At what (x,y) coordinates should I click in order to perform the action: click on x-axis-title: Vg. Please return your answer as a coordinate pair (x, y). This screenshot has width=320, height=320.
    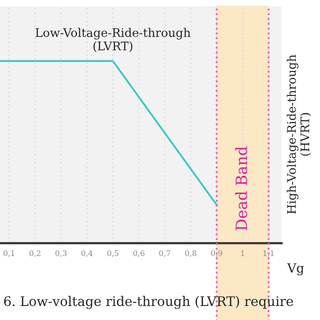
    Looking at the image, I should click on (295, 269).